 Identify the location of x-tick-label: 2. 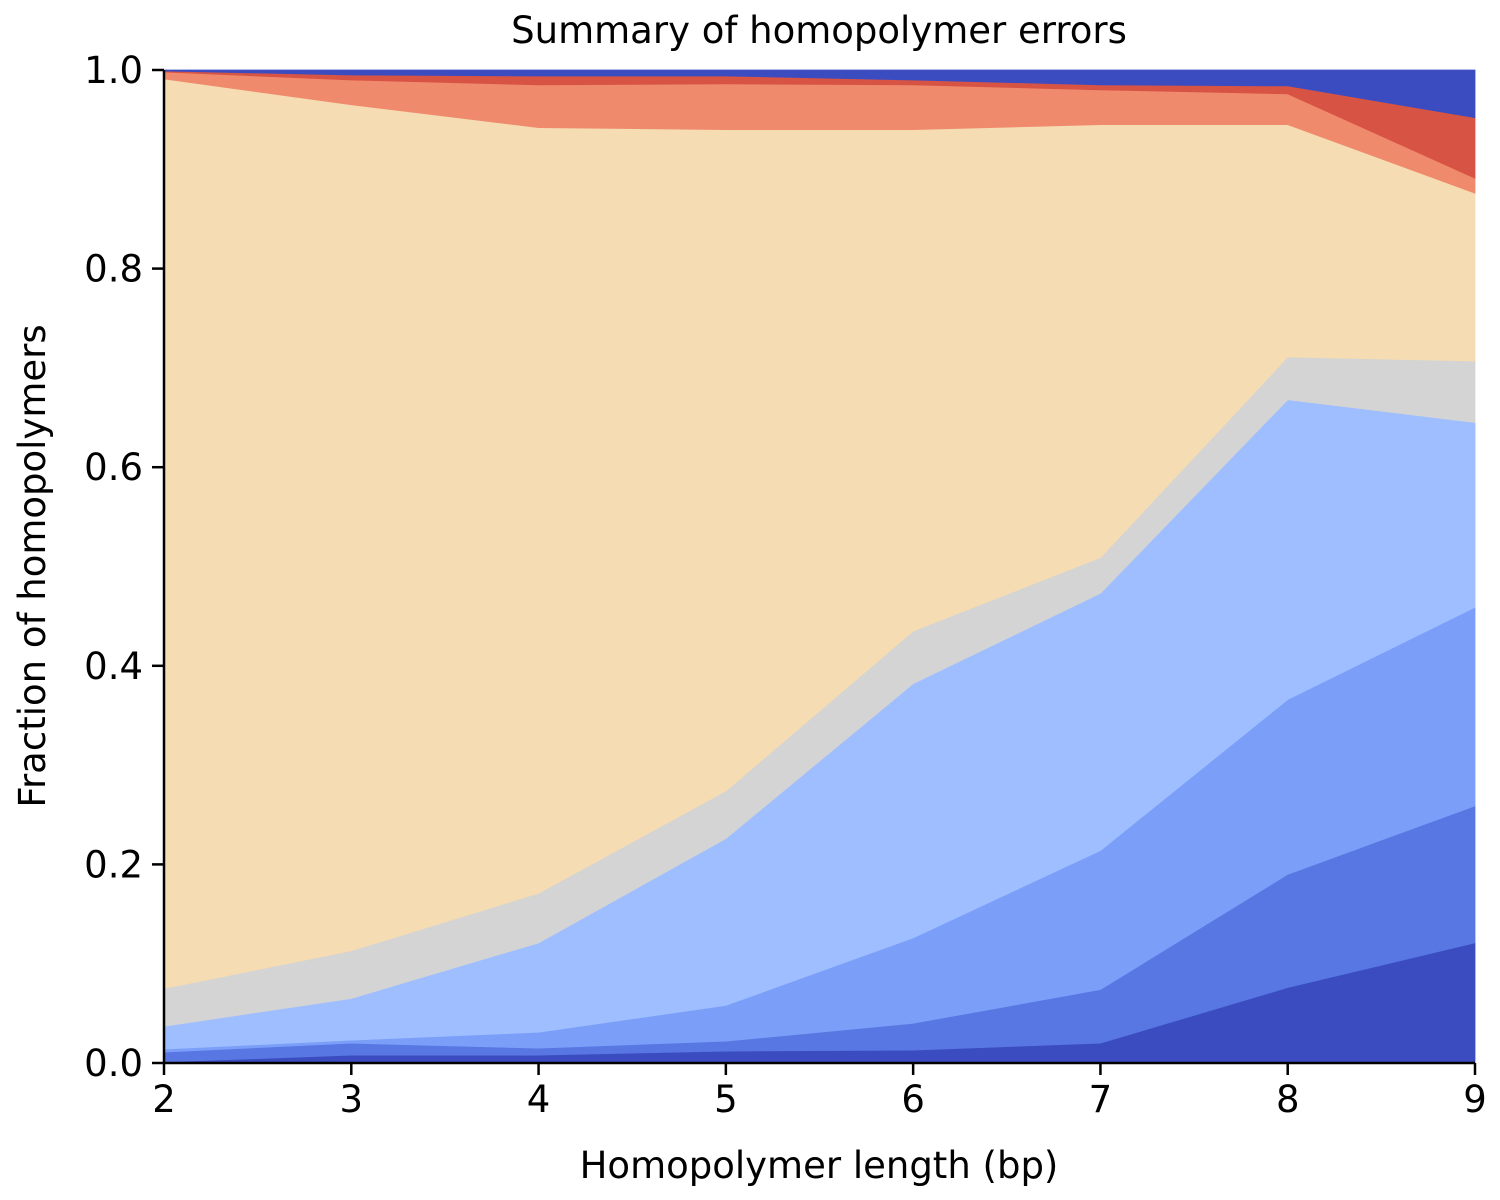
(164, 1099).